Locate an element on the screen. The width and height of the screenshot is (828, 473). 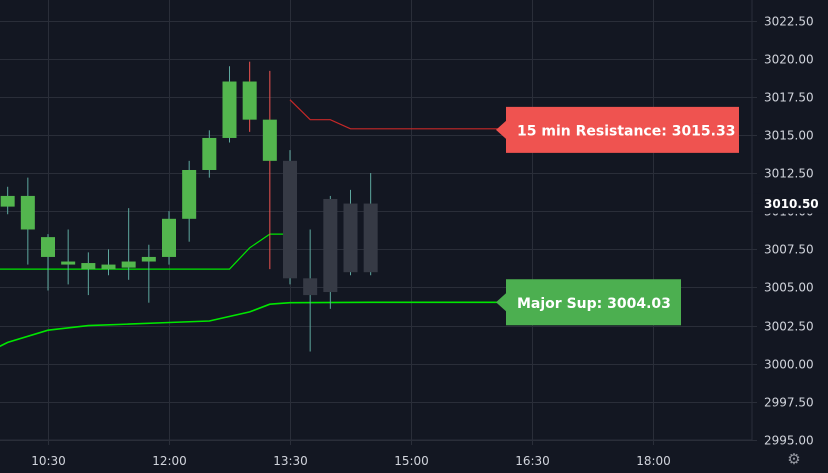
support-line-upper is located at coordinates (145, 251).